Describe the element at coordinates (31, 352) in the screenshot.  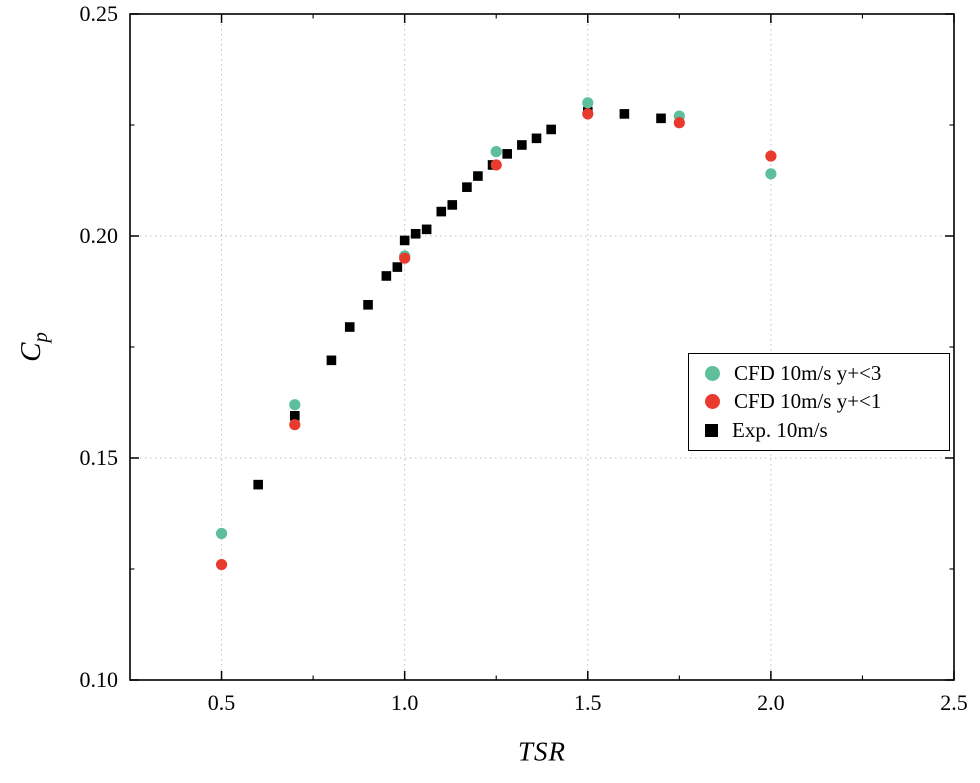
I see `y-axis-label-symbol: C` at that location.